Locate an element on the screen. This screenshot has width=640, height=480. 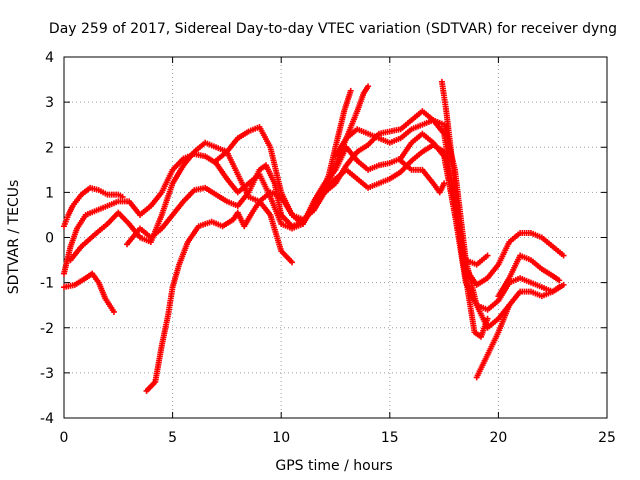
x-tick-label: 5 is located at coordinates (172, 438).